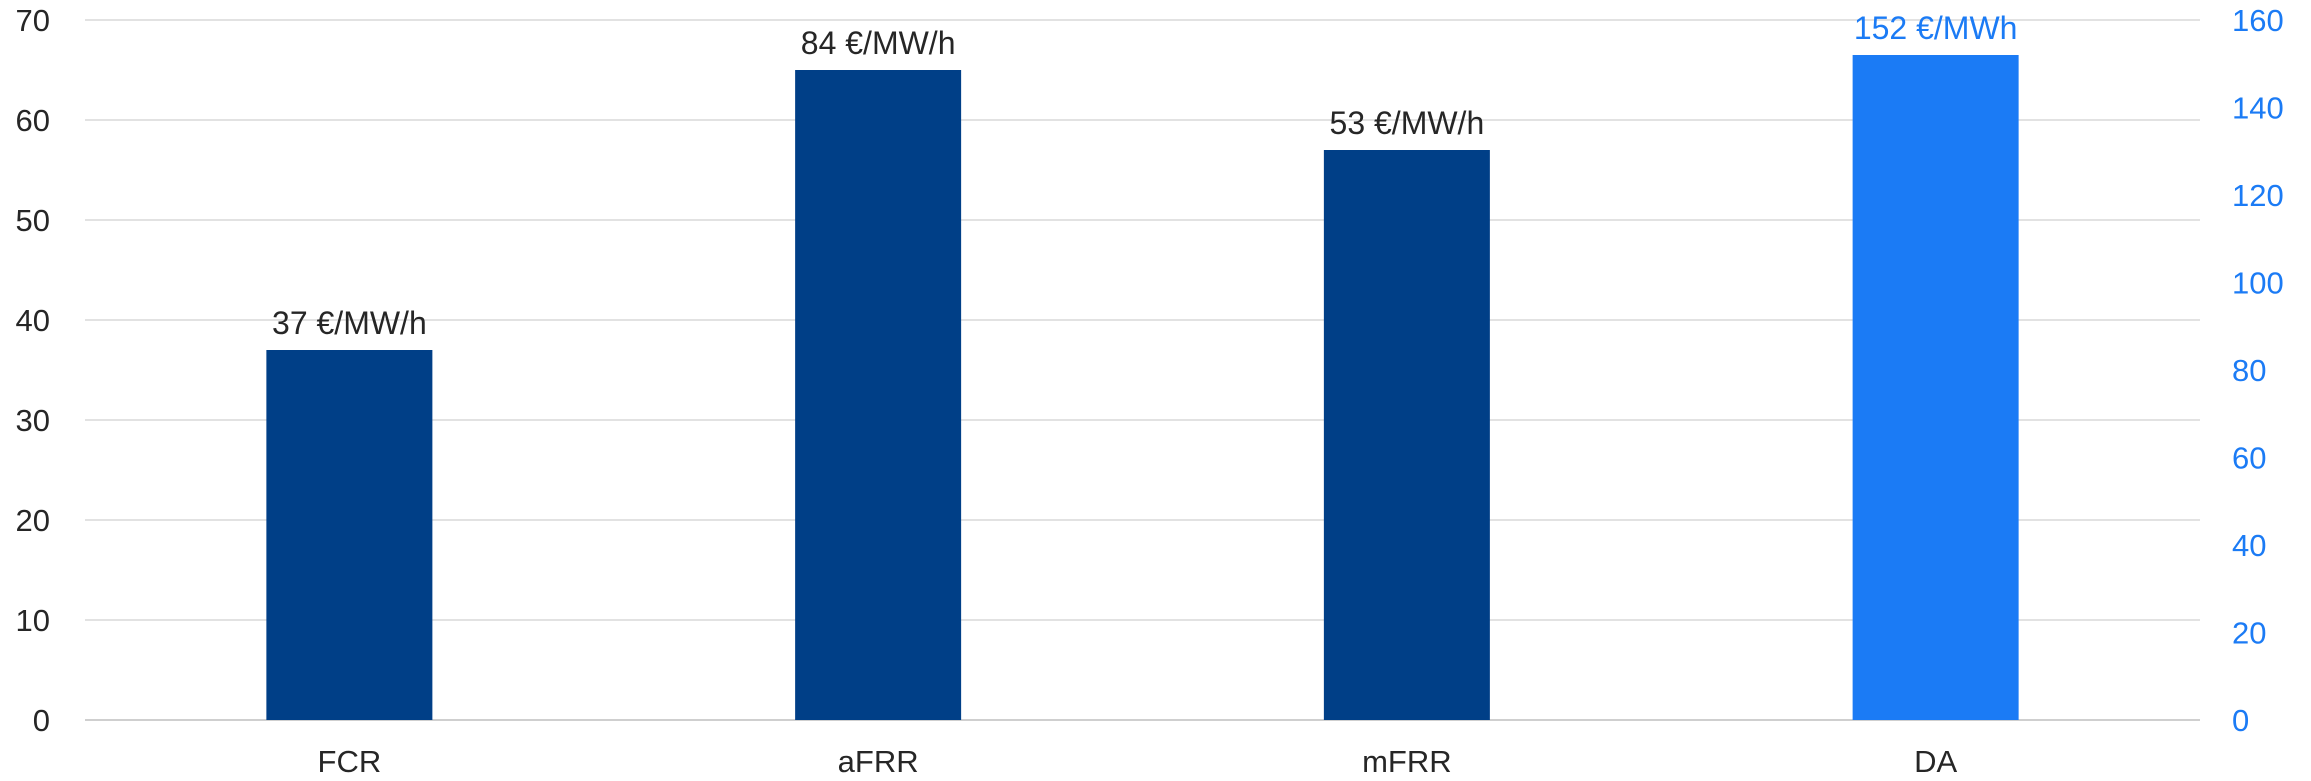 The width and height of the screenshot is (2311, 781). Describe the element at coordinates (1406, 435) in the screenshot. I see `bar-mfrr` at that location.